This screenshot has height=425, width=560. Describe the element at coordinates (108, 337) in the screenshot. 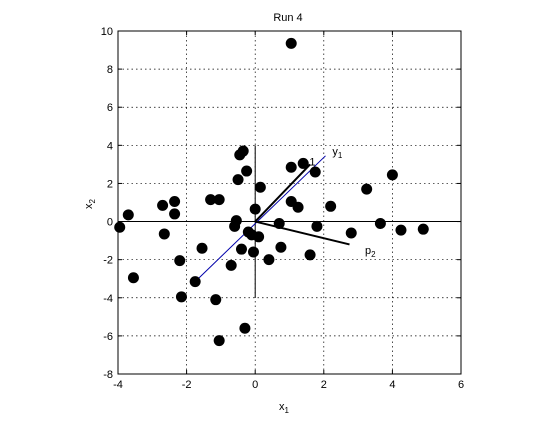

I see `y-tick-label: -6` at that location.